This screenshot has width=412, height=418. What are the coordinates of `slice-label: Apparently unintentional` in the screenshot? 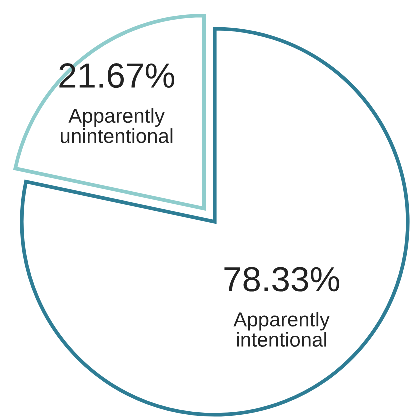 It's located at (117, 126).